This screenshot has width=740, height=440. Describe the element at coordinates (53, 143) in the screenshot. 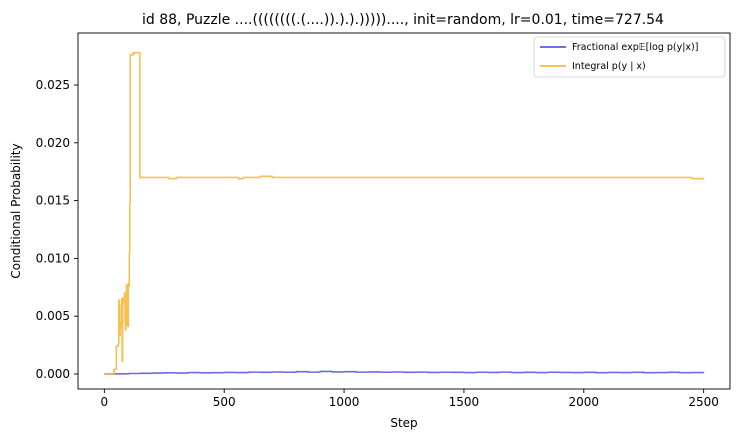

I see `y-tick-label: 0.020` at that location.